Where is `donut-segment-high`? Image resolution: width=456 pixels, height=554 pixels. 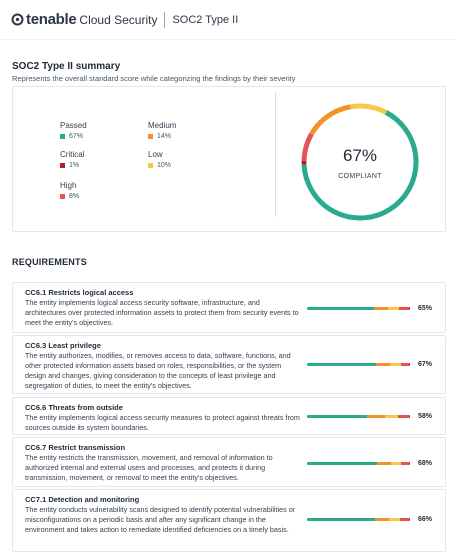
donut-segment-high is located at coordinates (307, 147).